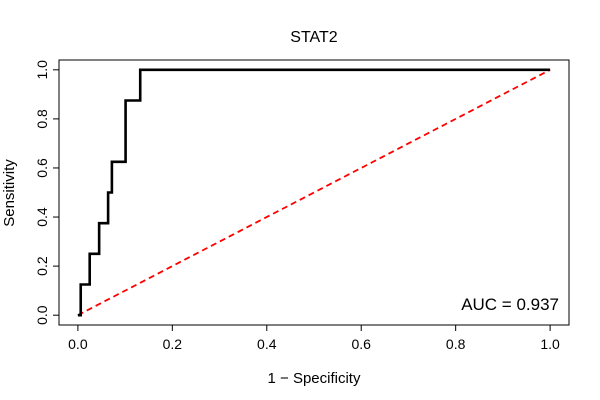  I want to click on x-tick-label: 0.6, so click(361, 344).